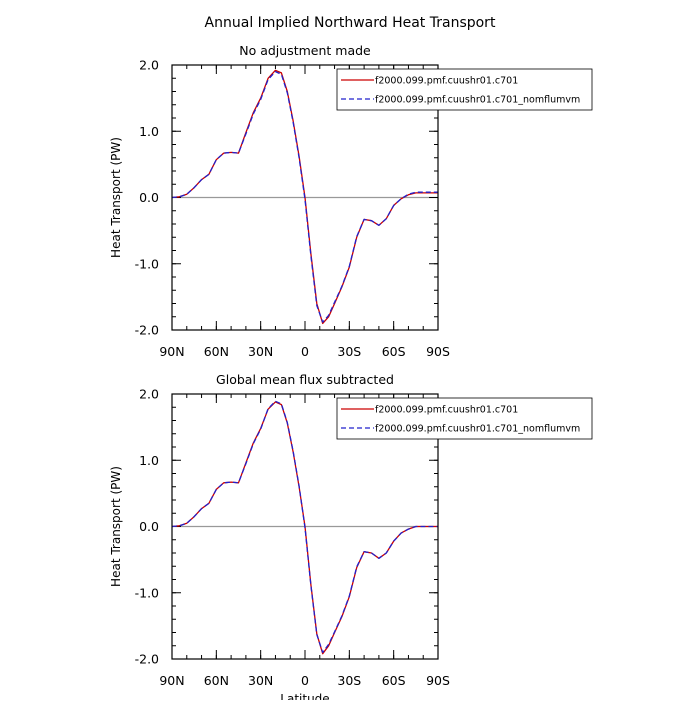 The height and width of the screenshot is (705, 700). What do you see at coordinates (305, 50) in the screenshot?
I see `panel-subtitle: No adjustment made` at bounding box center [305, 50].